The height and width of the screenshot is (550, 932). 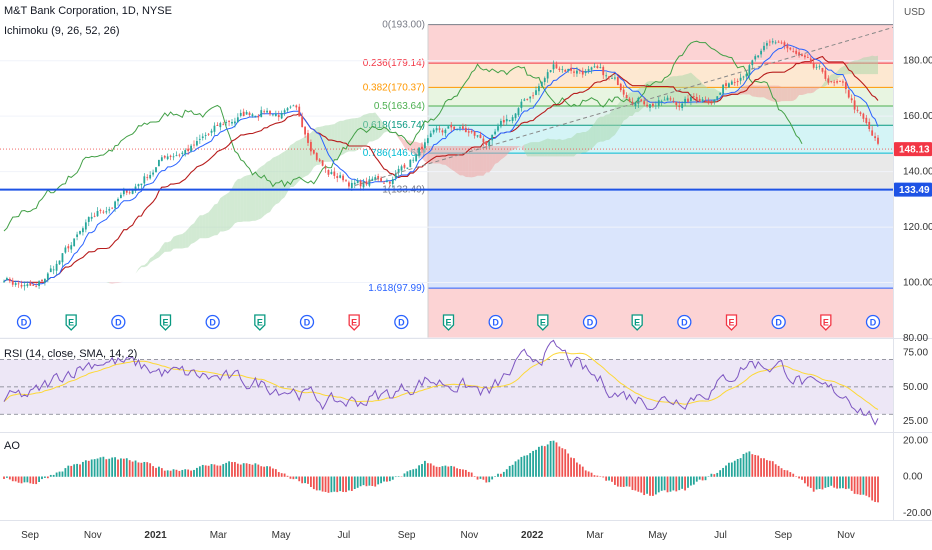 I want to click on ichimoku-legend: Ichimoku (9, 26, 52, 26), so click(x=62, y=31).